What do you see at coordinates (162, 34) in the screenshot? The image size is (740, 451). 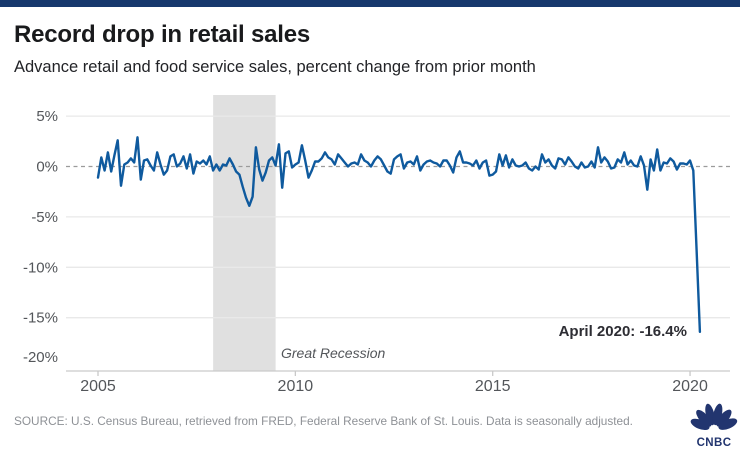 I see `page-title: Record drop in retail sales` at bounding box center [162, 34].